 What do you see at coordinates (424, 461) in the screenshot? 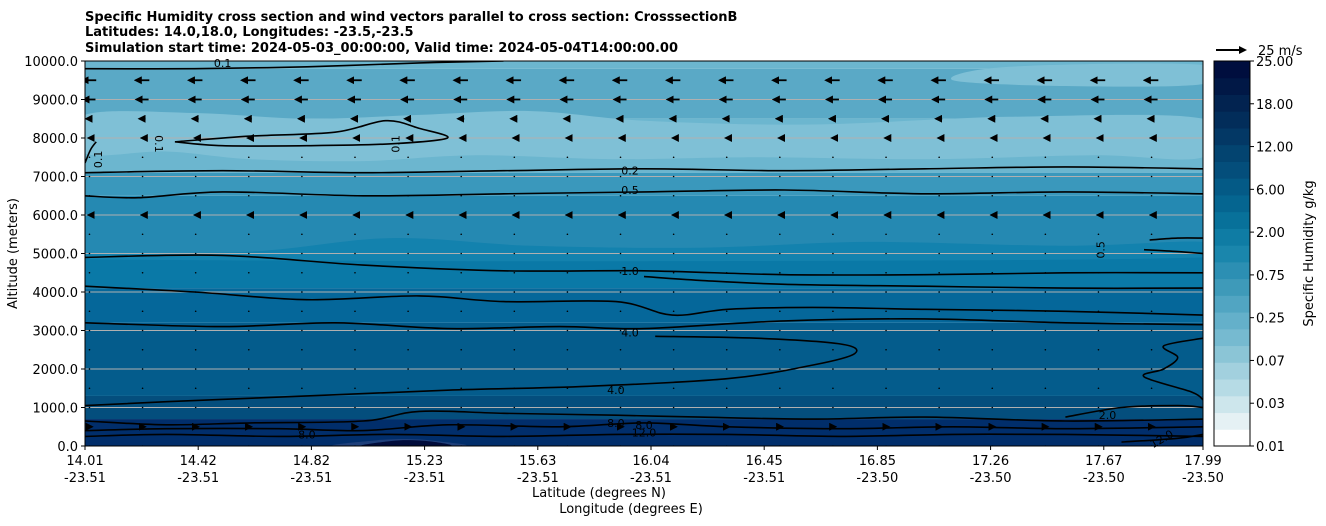
I see `x-tick-label-lat: 15.23` at bounding box center [424, 461].